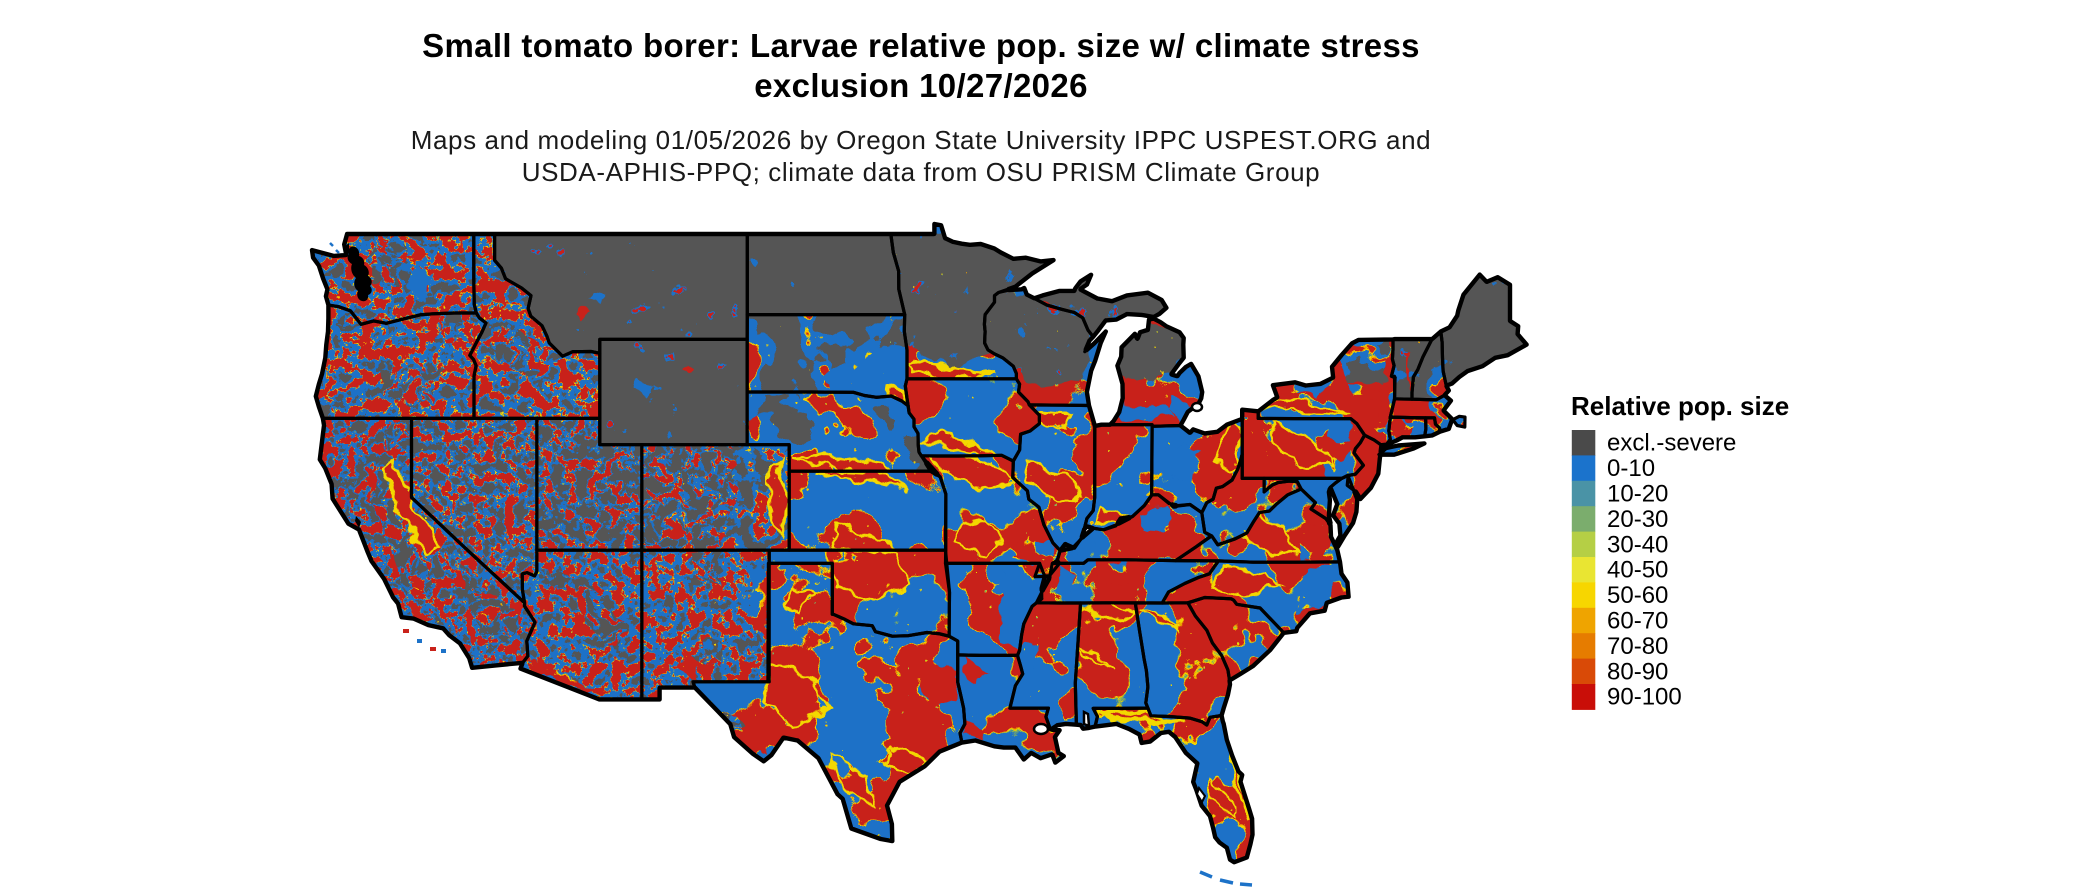 The width and height of the screenshot is (2100, 892). I want to click on svg-text: 80-90, so click(1637, 671).